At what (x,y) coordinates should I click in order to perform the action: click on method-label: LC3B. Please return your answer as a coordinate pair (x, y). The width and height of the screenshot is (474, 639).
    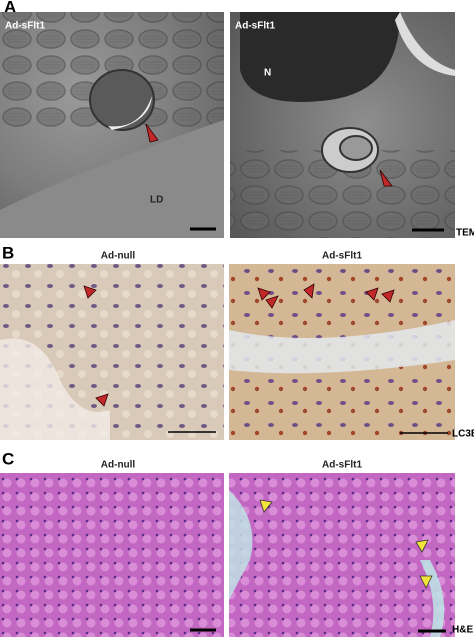
    Looking at the image, I should click on (463, 434).